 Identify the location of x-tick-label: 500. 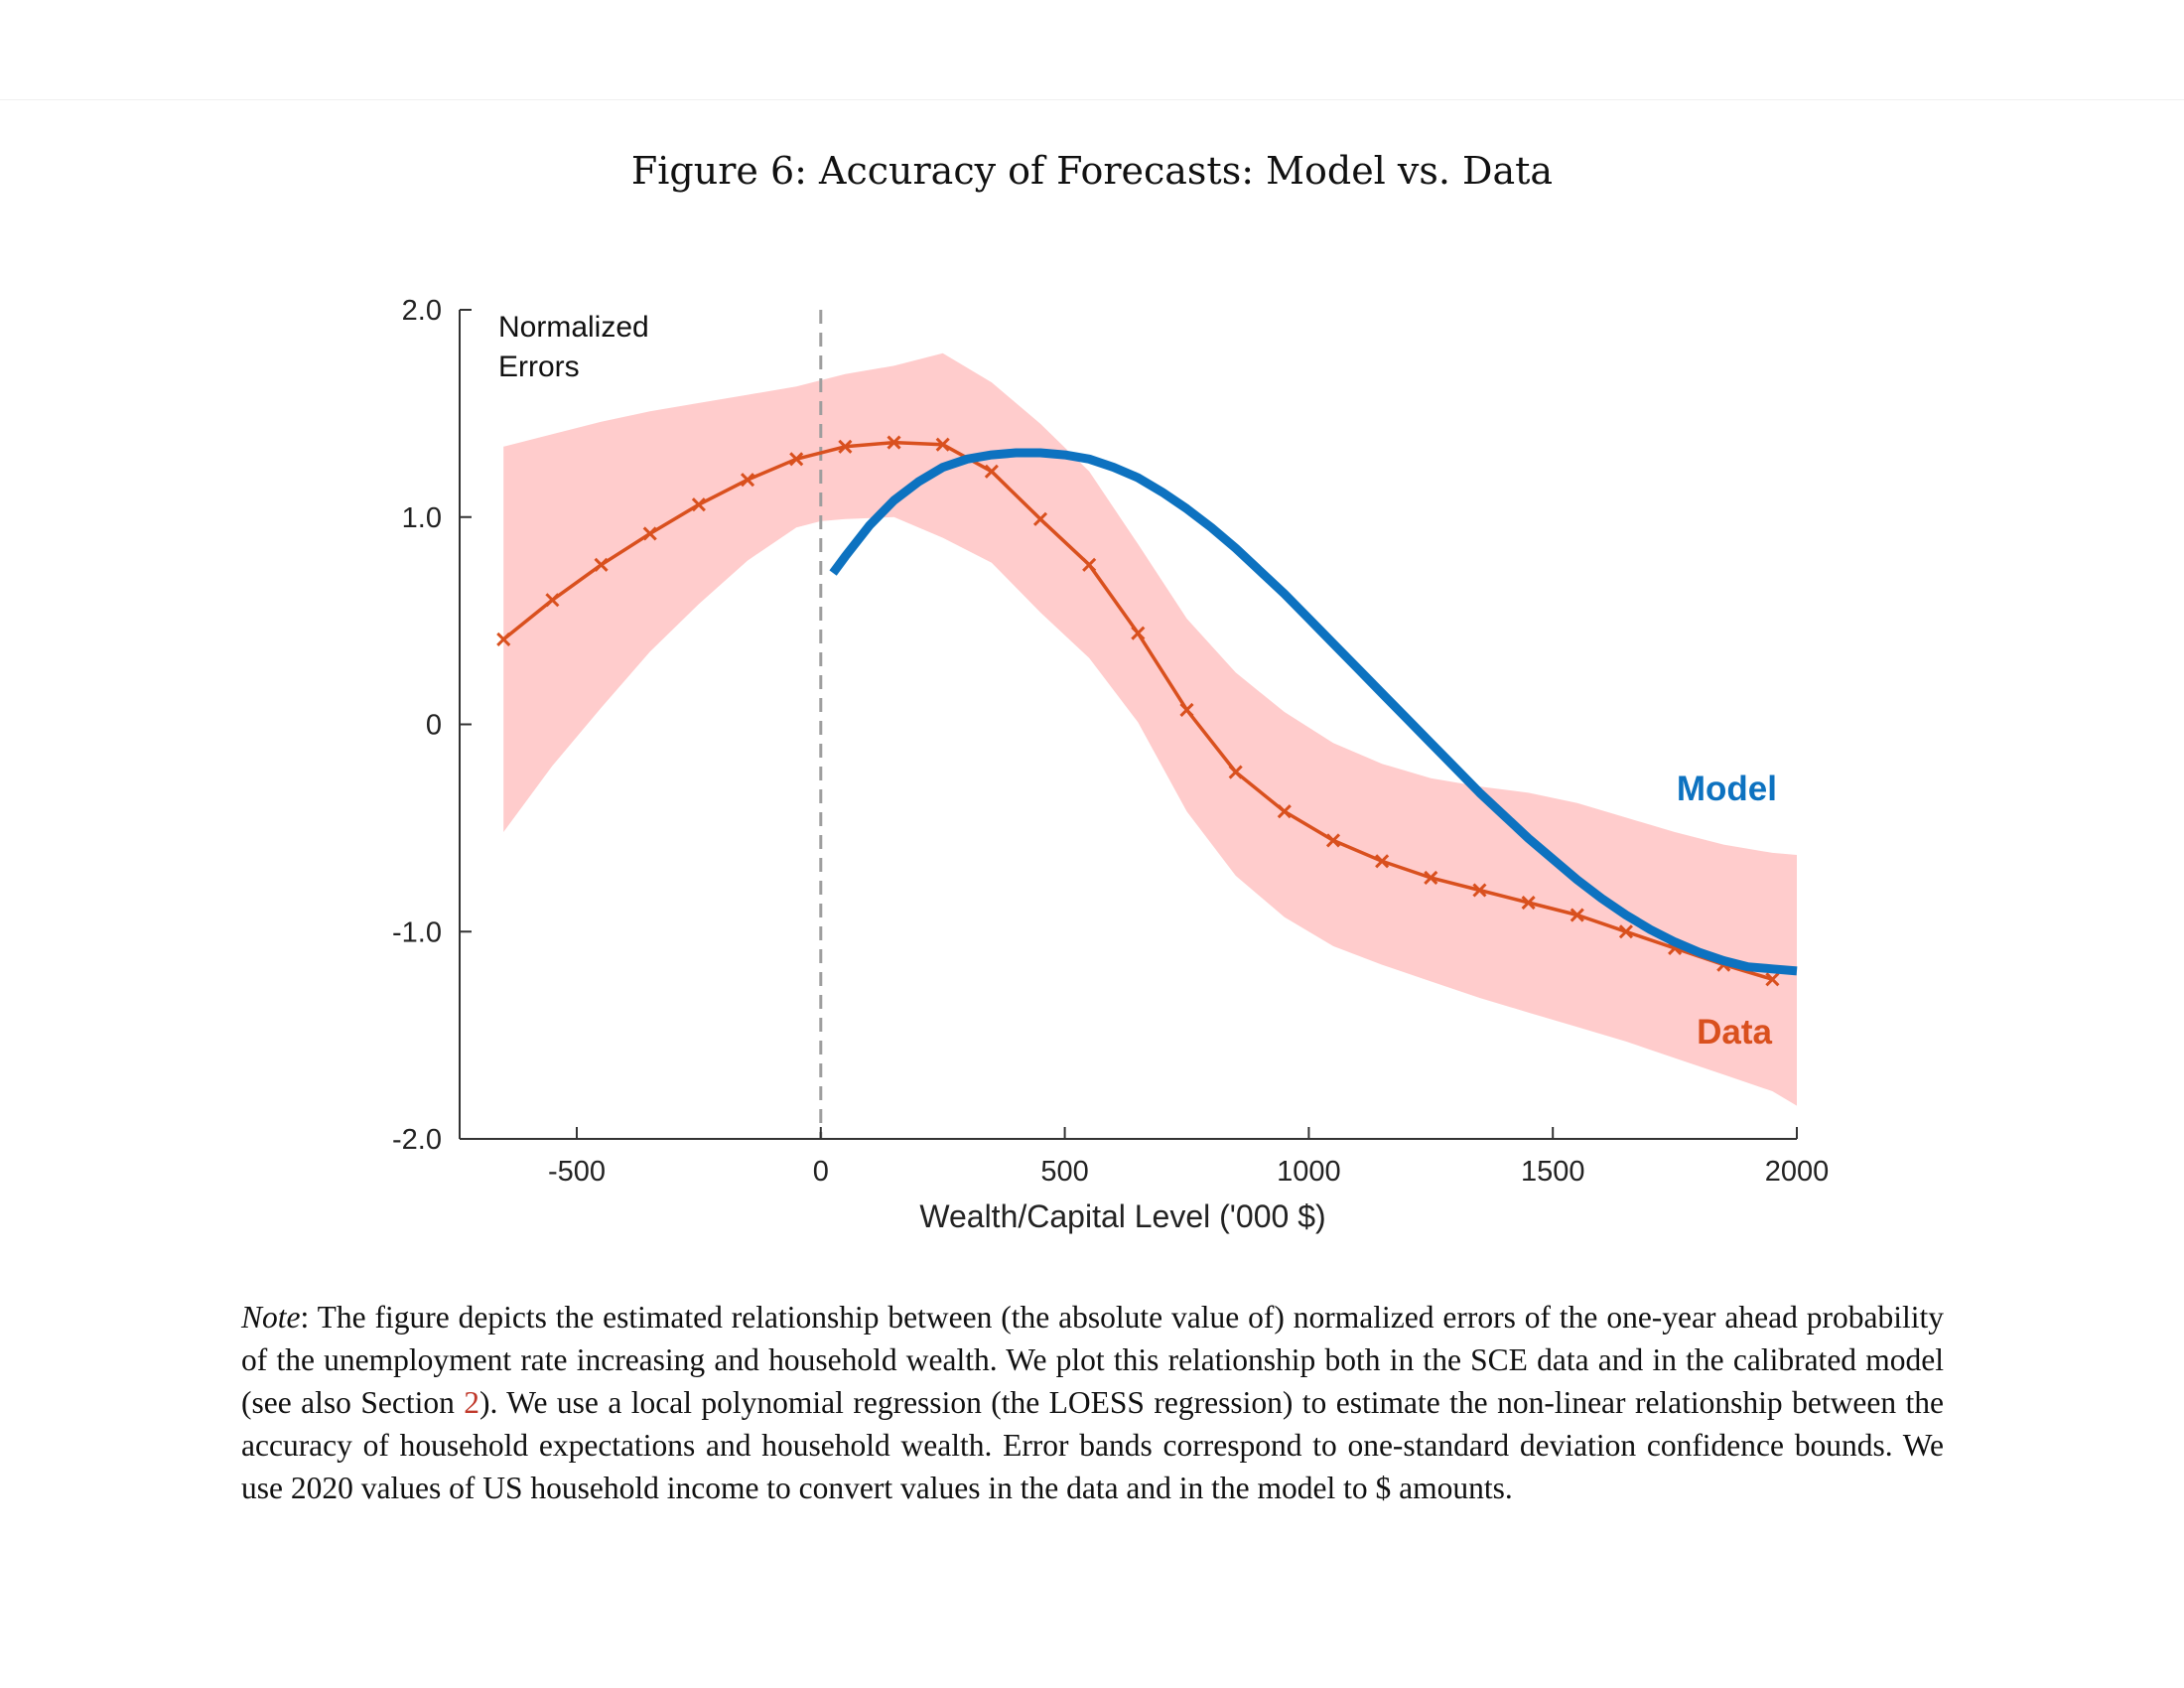
(1064, 1172).